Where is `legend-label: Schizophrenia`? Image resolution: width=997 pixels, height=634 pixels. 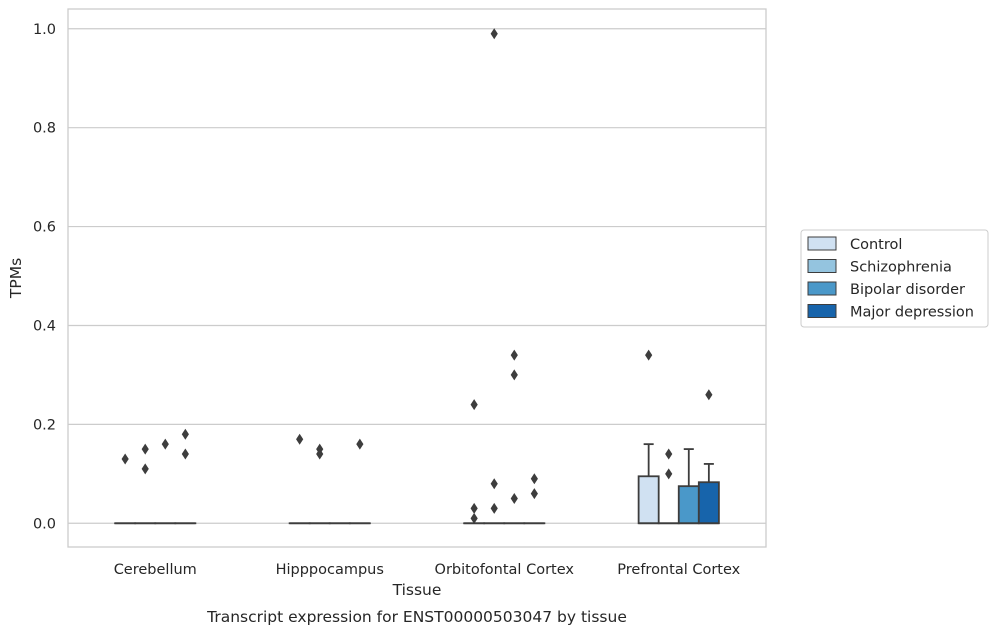
legend-label: Schizophrenia is located at coordinates (901, 268).